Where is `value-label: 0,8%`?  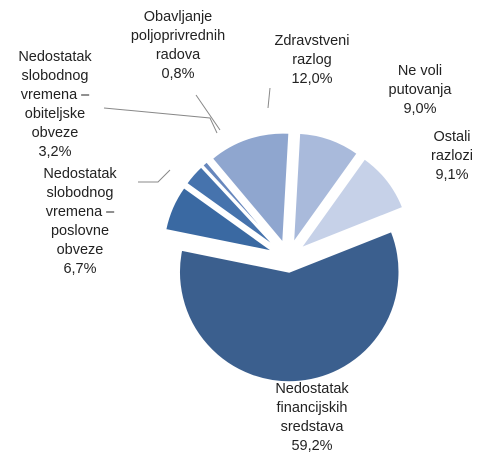 value-label: 0,8% is located at coordinates (178, 74).